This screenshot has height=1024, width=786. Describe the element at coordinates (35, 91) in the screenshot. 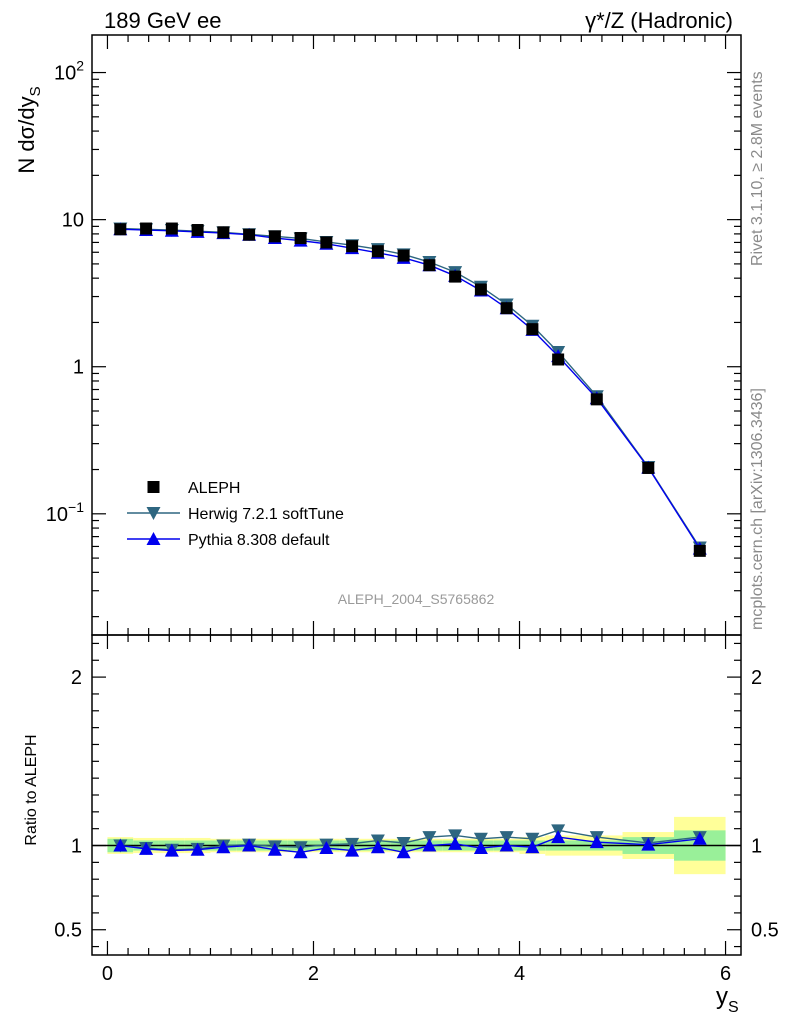

I see `main-y-label-sub: S` at that location.